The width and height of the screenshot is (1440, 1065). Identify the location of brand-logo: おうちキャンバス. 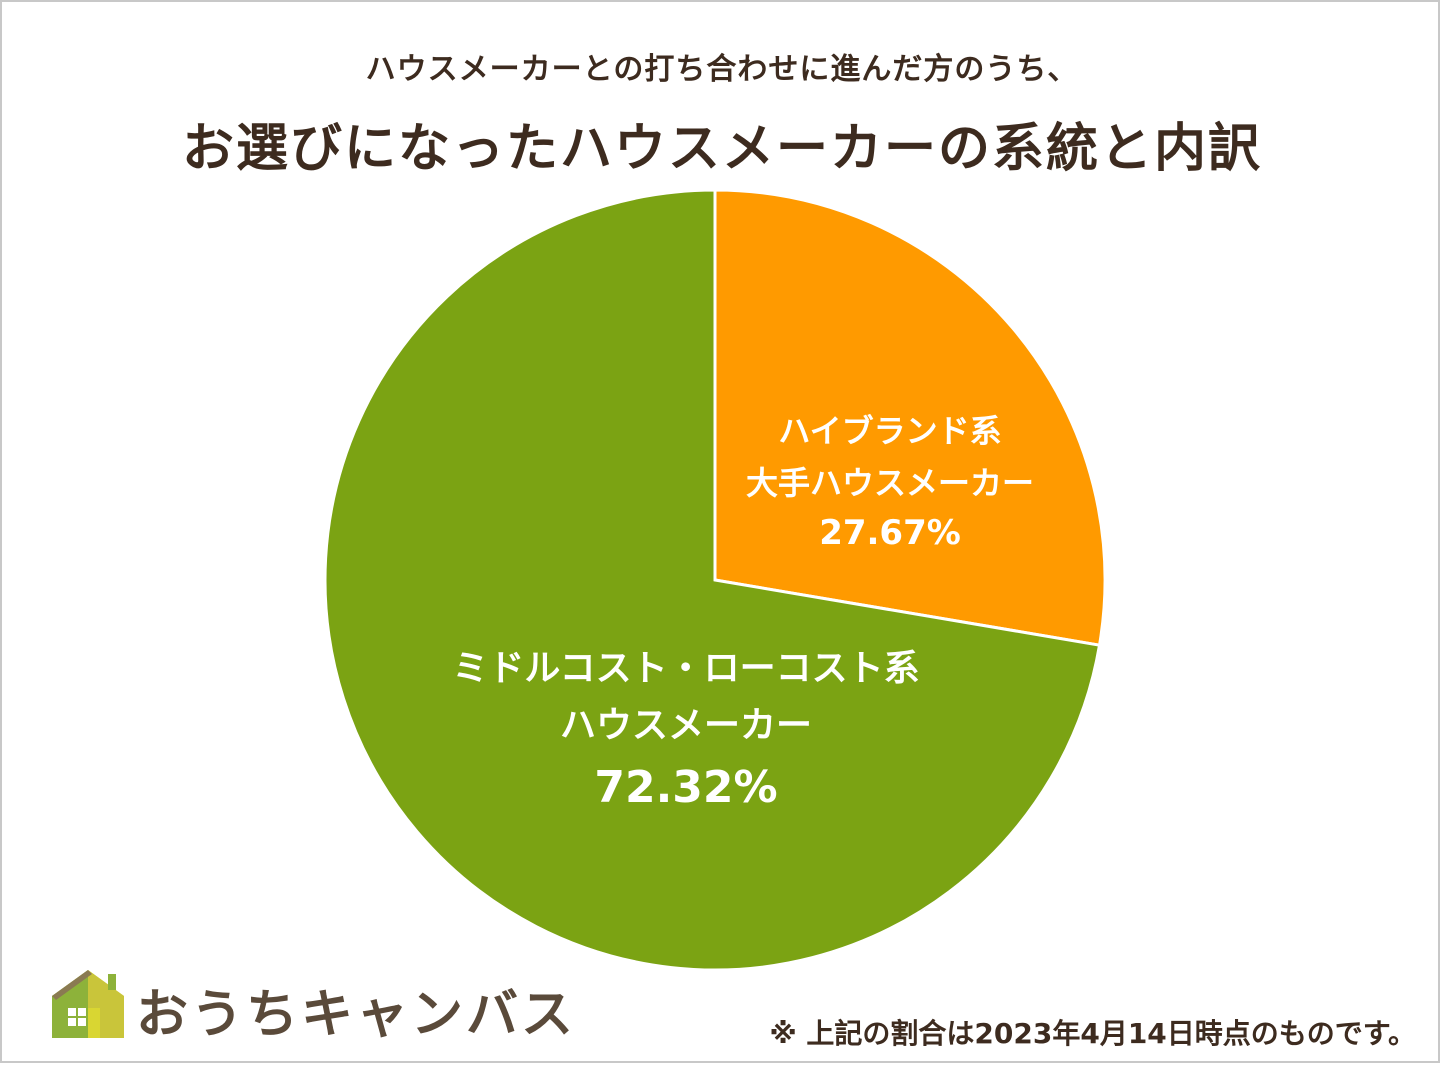
(328, 1006).